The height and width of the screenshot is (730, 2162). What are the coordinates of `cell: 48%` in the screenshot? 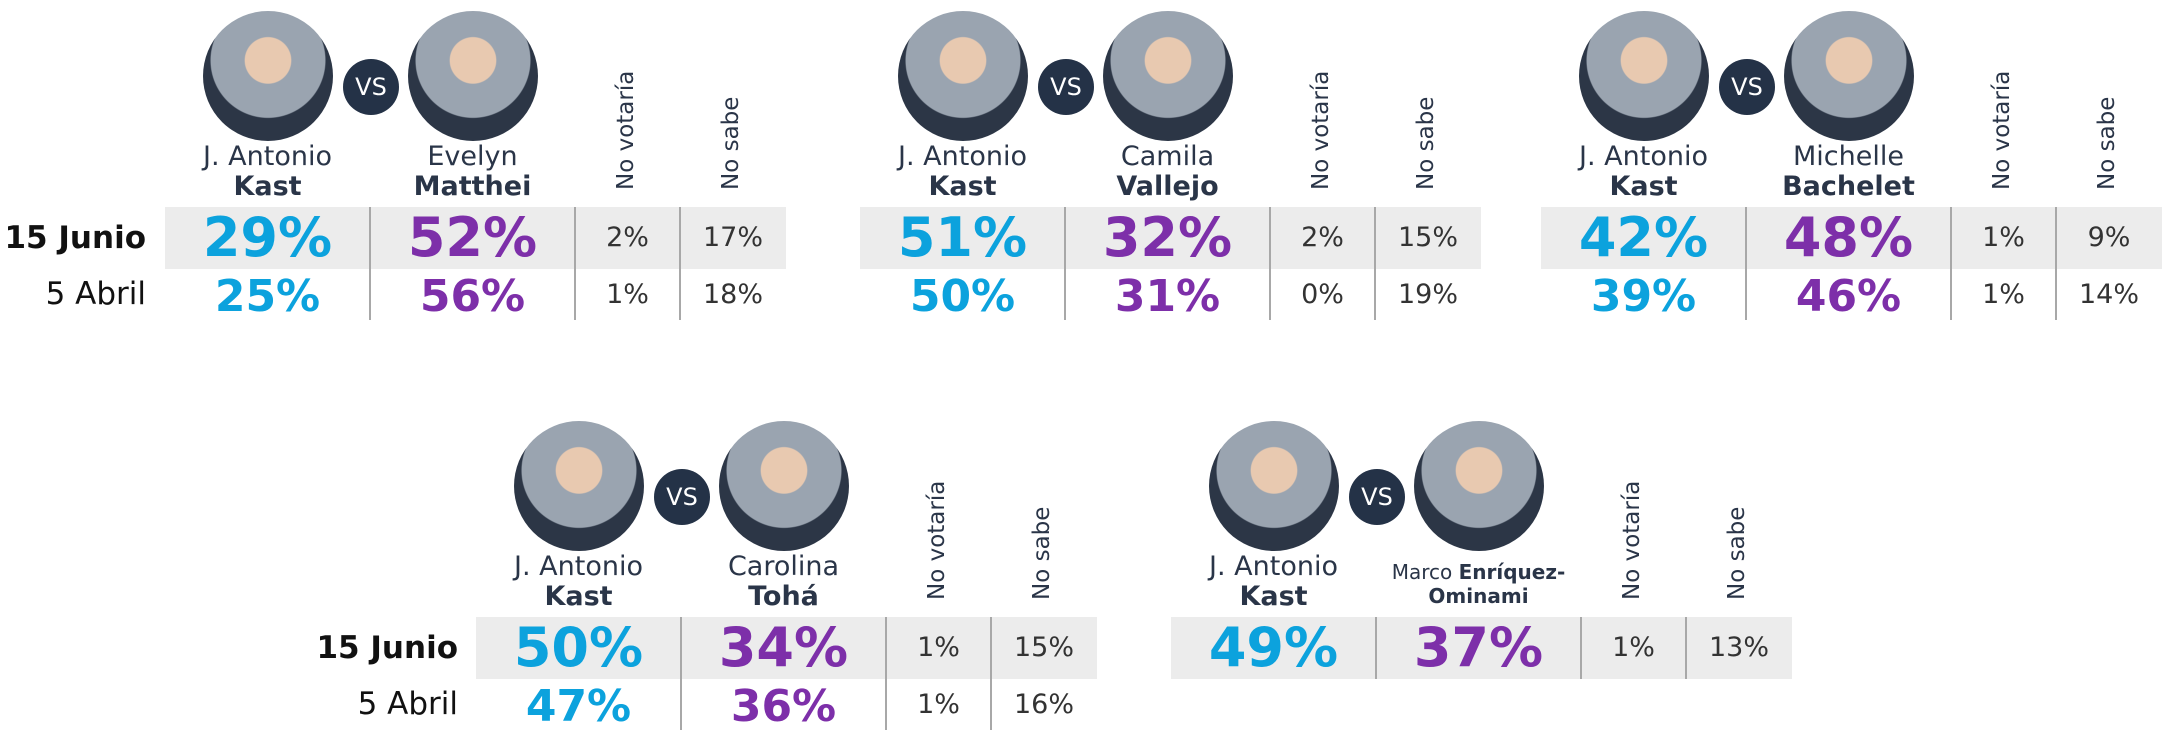 It's located at (1848, 237).